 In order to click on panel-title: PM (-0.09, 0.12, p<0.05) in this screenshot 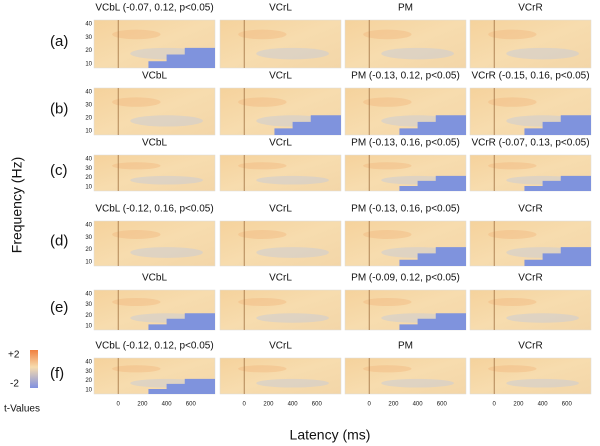, I will do `click(405, 278)`.